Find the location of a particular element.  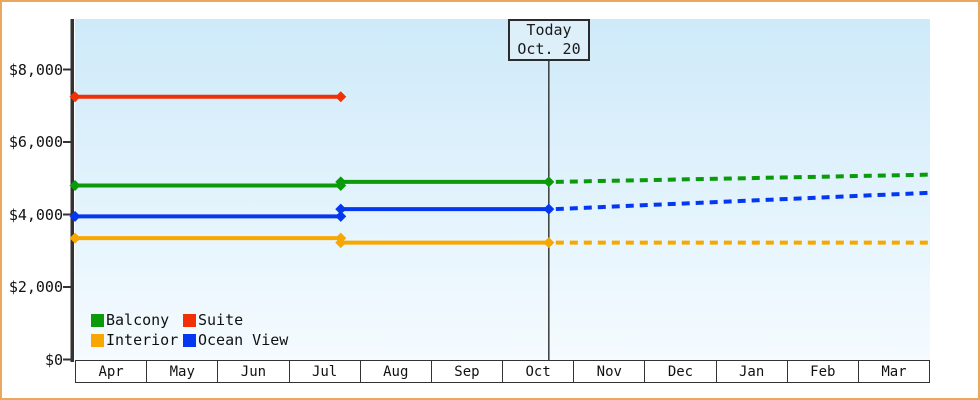

today-annotation-box: Today Oct. 20 is located at coordinates (549, 40).